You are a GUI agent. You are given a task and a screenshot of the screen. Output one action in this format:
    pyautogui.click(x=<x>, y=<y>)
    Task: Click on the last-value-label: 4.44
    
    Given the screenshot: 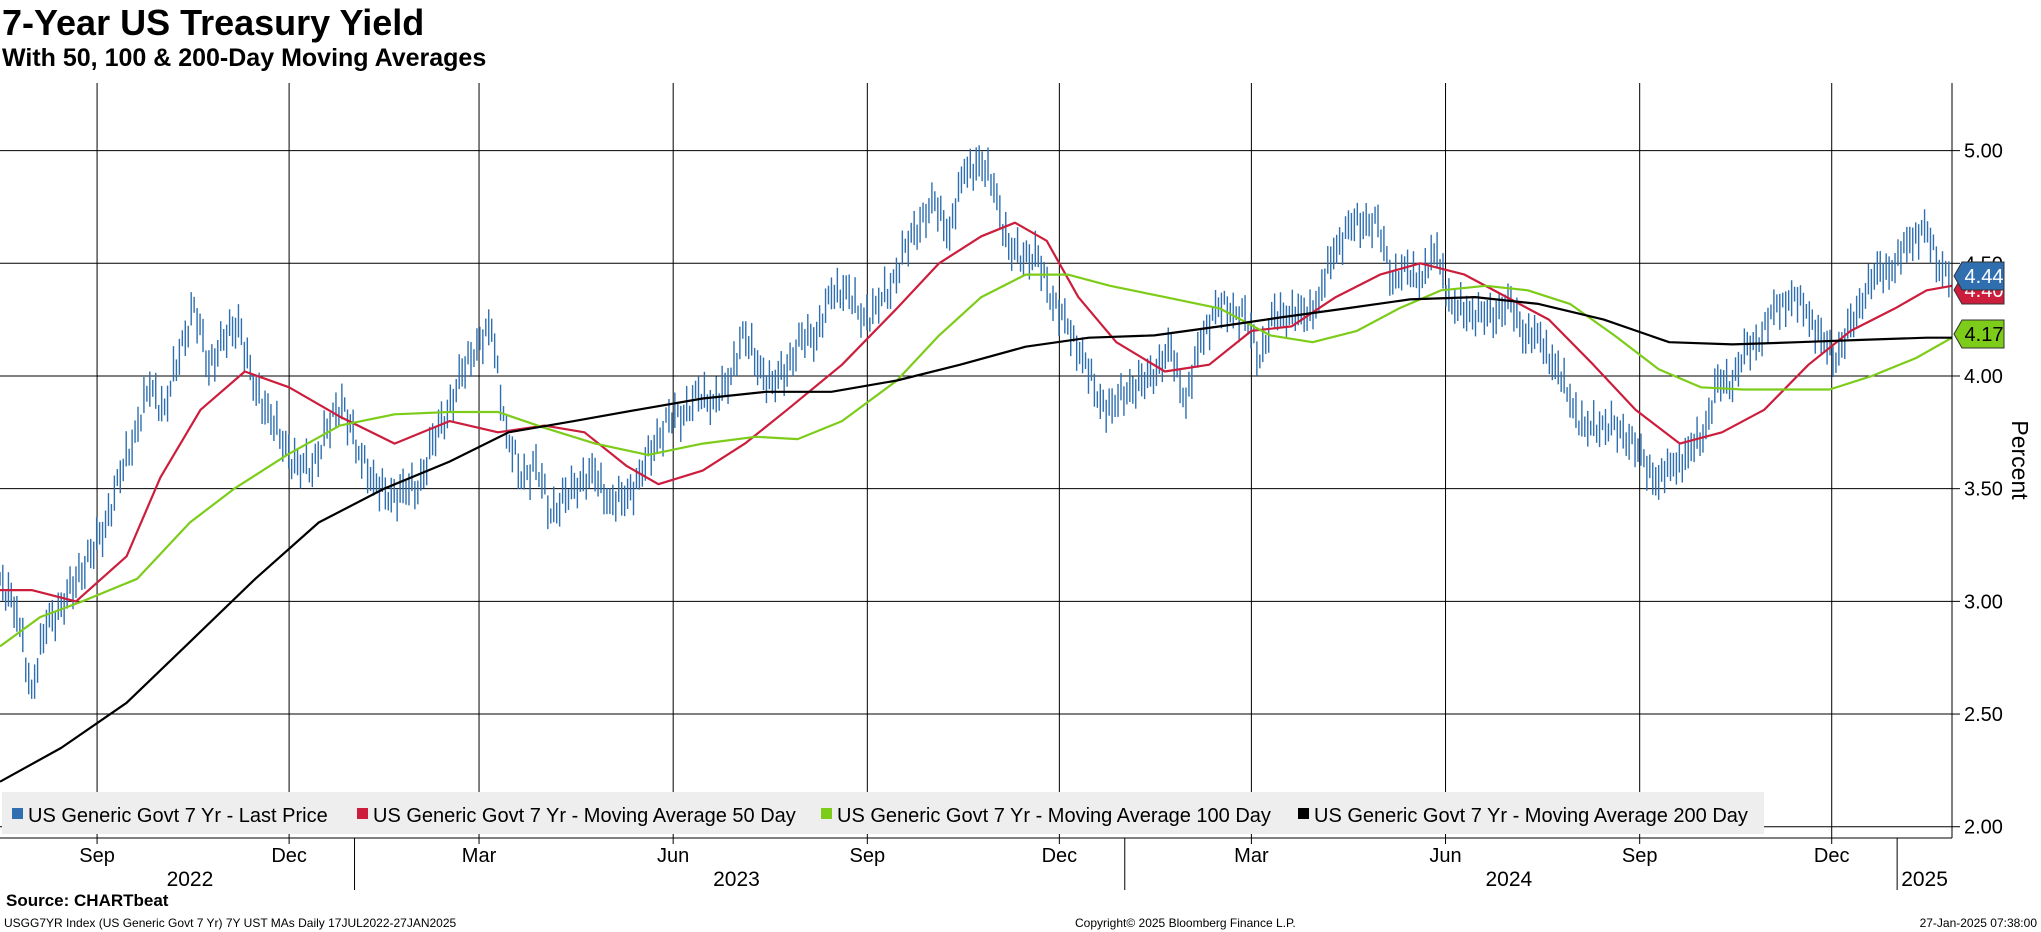 What is the action you would take?
    pyautogui.click(x=1979, y=276)
    